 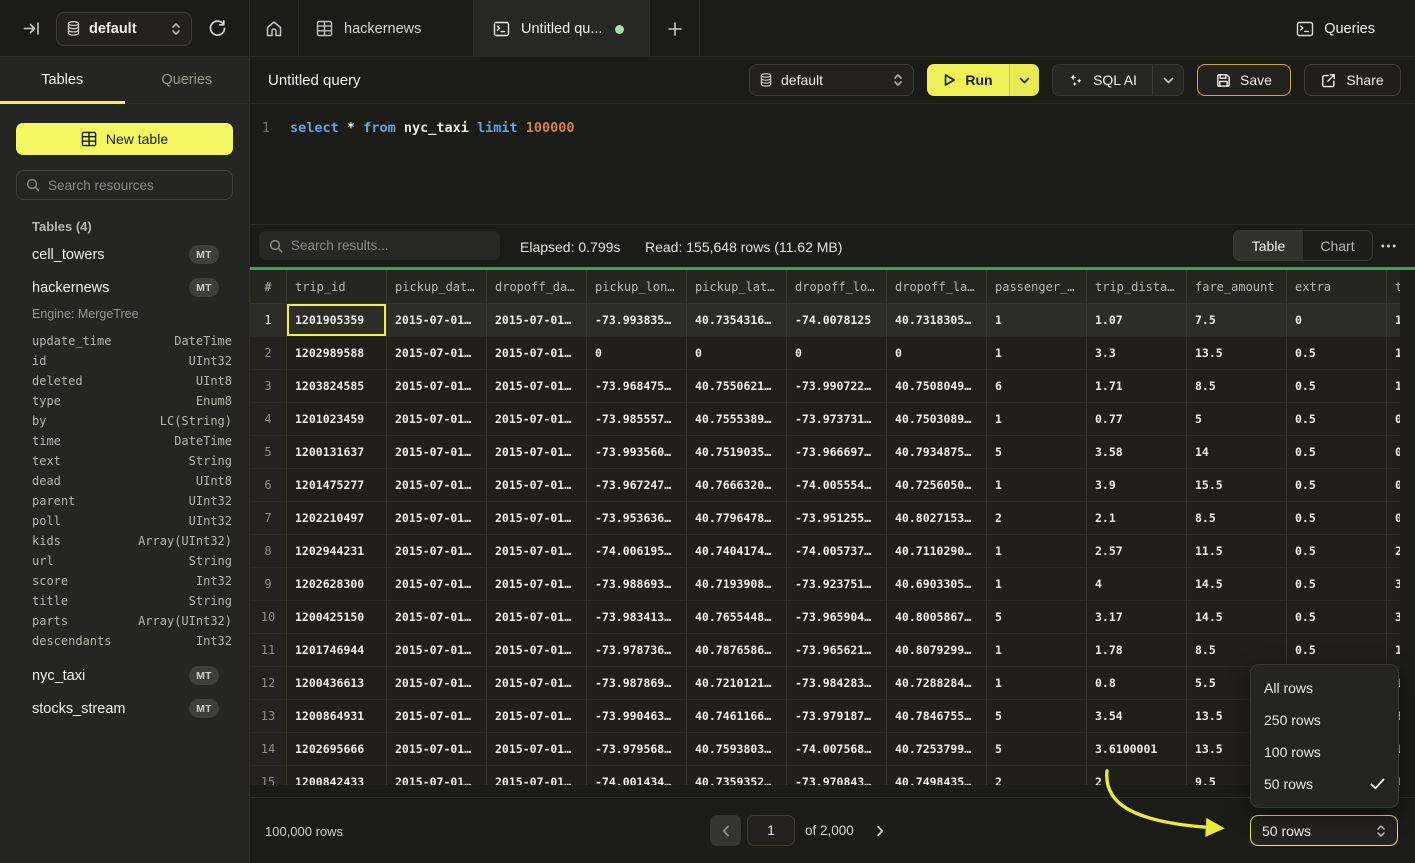 I want to click on new-tab-button, so click(x=675, y=28).